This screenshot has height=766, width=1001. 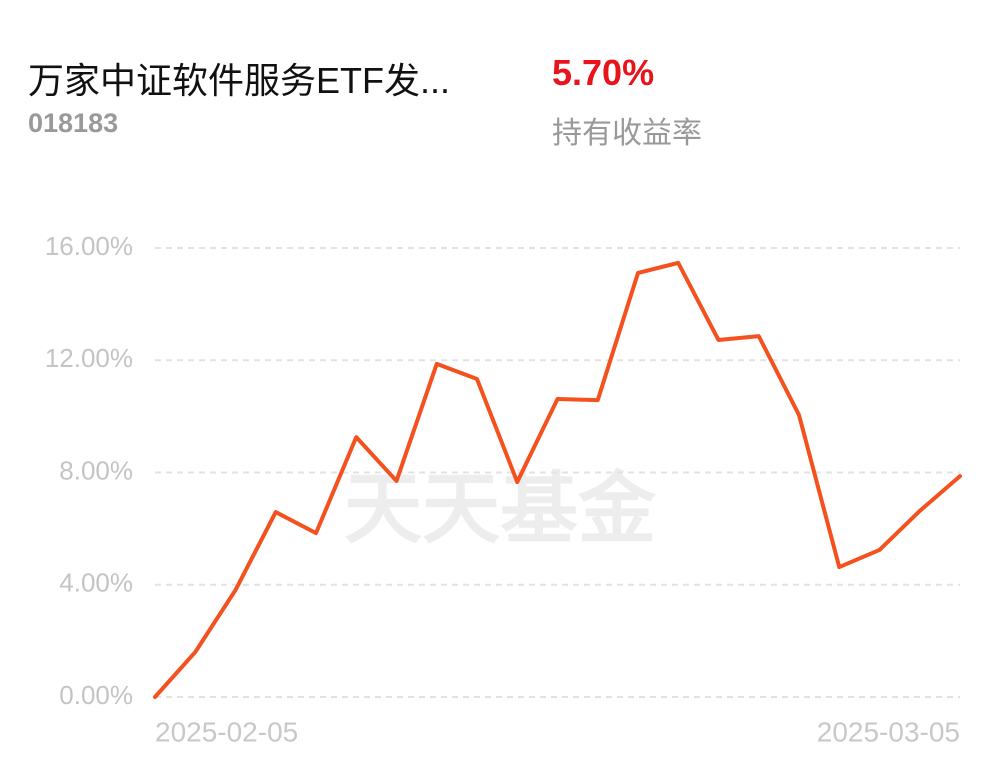 I want to click on fund-code: 018183, so click(x=73, y=123).